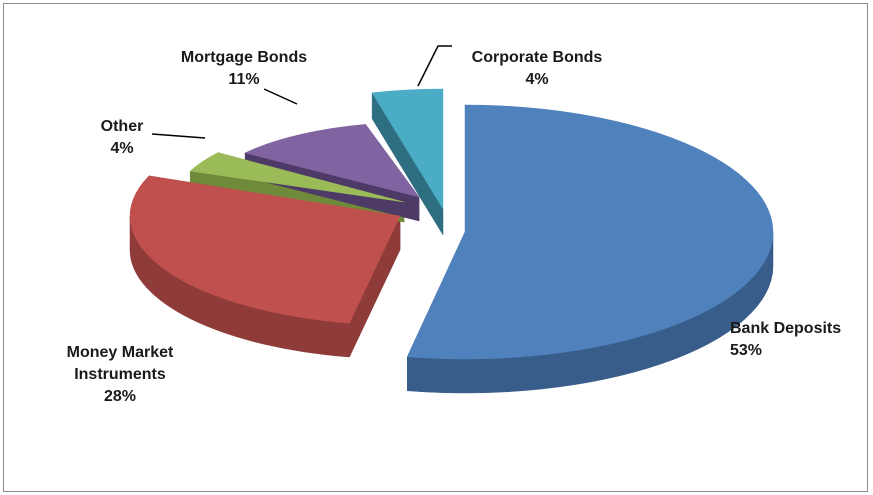 Image resolution: width=873 pixels, height=495 pixels. I want to click on leader-line-corporate-bonds, so click(434, 66).